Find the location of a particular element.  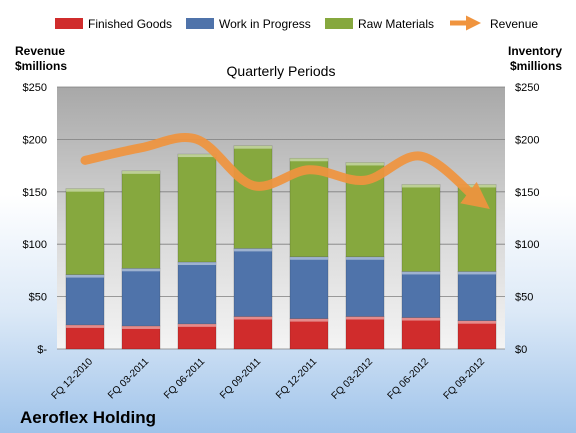

company-name: Aeroflex Holding is located at coordinates (88, 417).